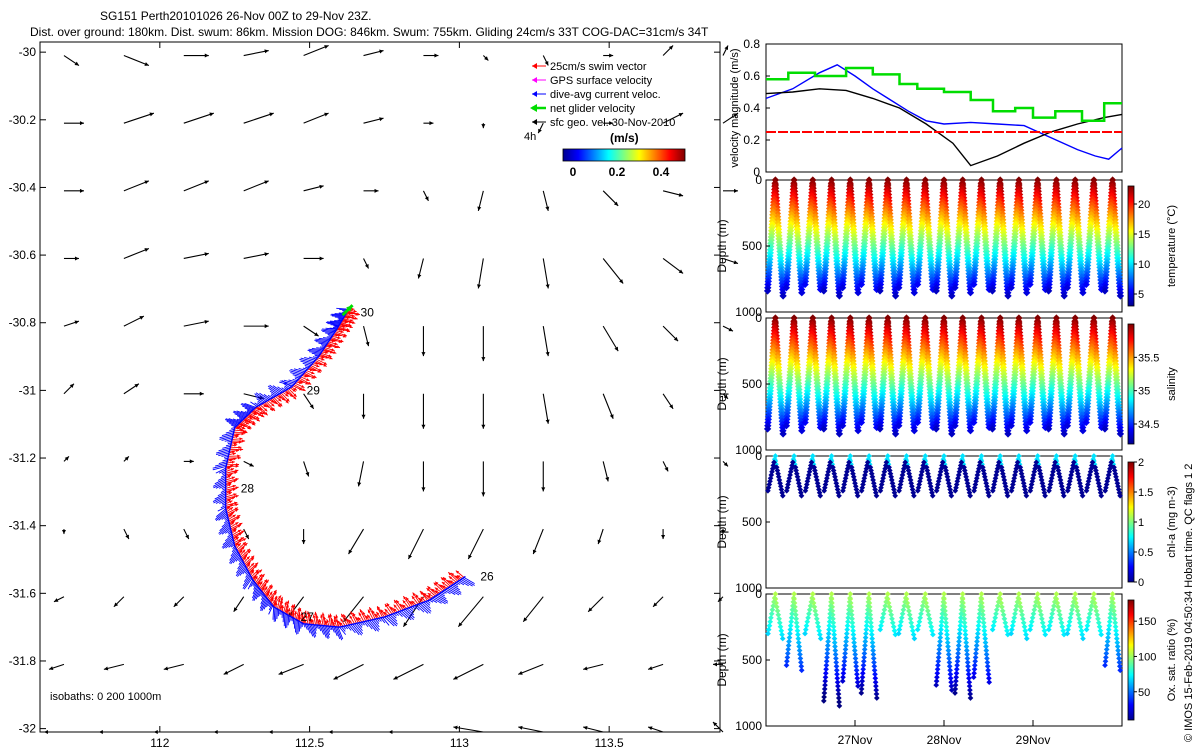  I want to click on sal-colorbar-label: salinity, so click(1172, 384).